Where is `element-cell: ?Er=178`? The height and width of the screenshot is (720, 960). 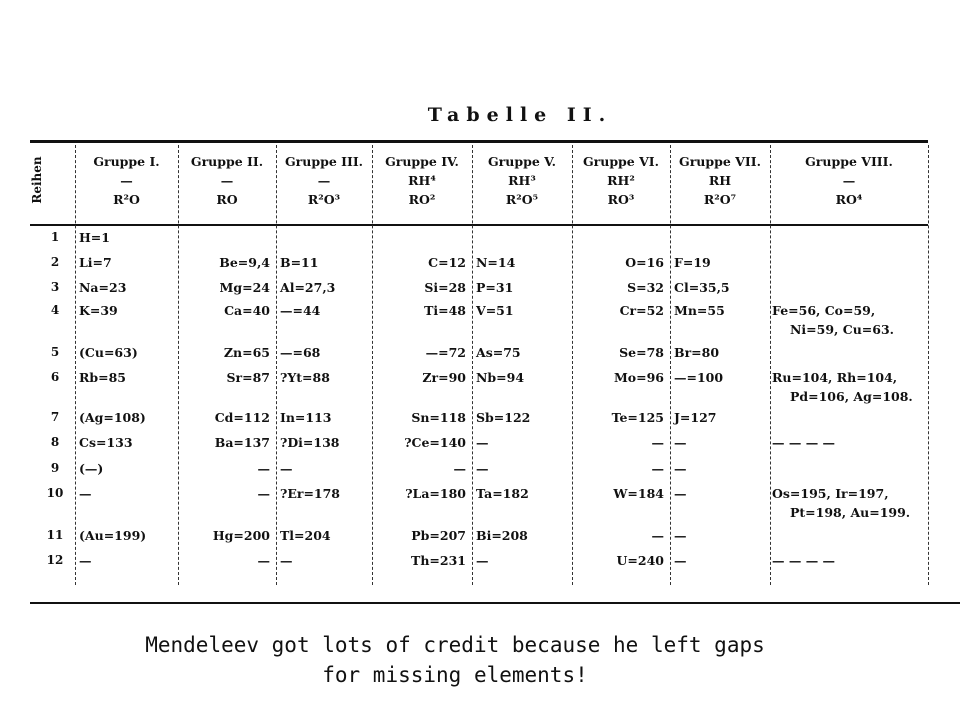
element-cell: ?Er=178 is located at coordinates (310, 493).